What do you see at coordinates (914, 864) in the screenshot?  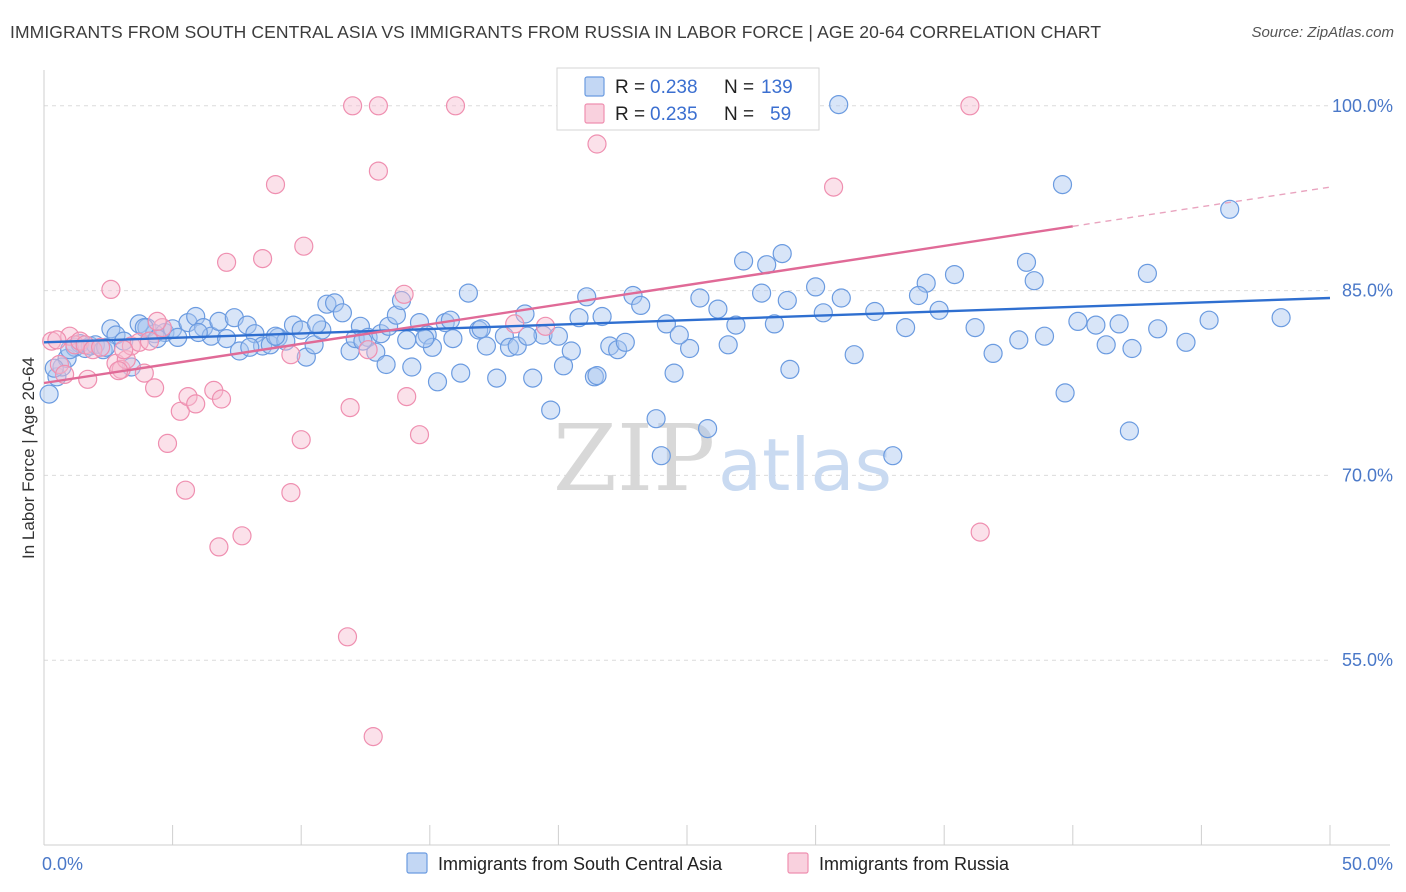 I see `bottom-legend-label-russia: Immigrants from Russia` at bounding box center [914, 864].